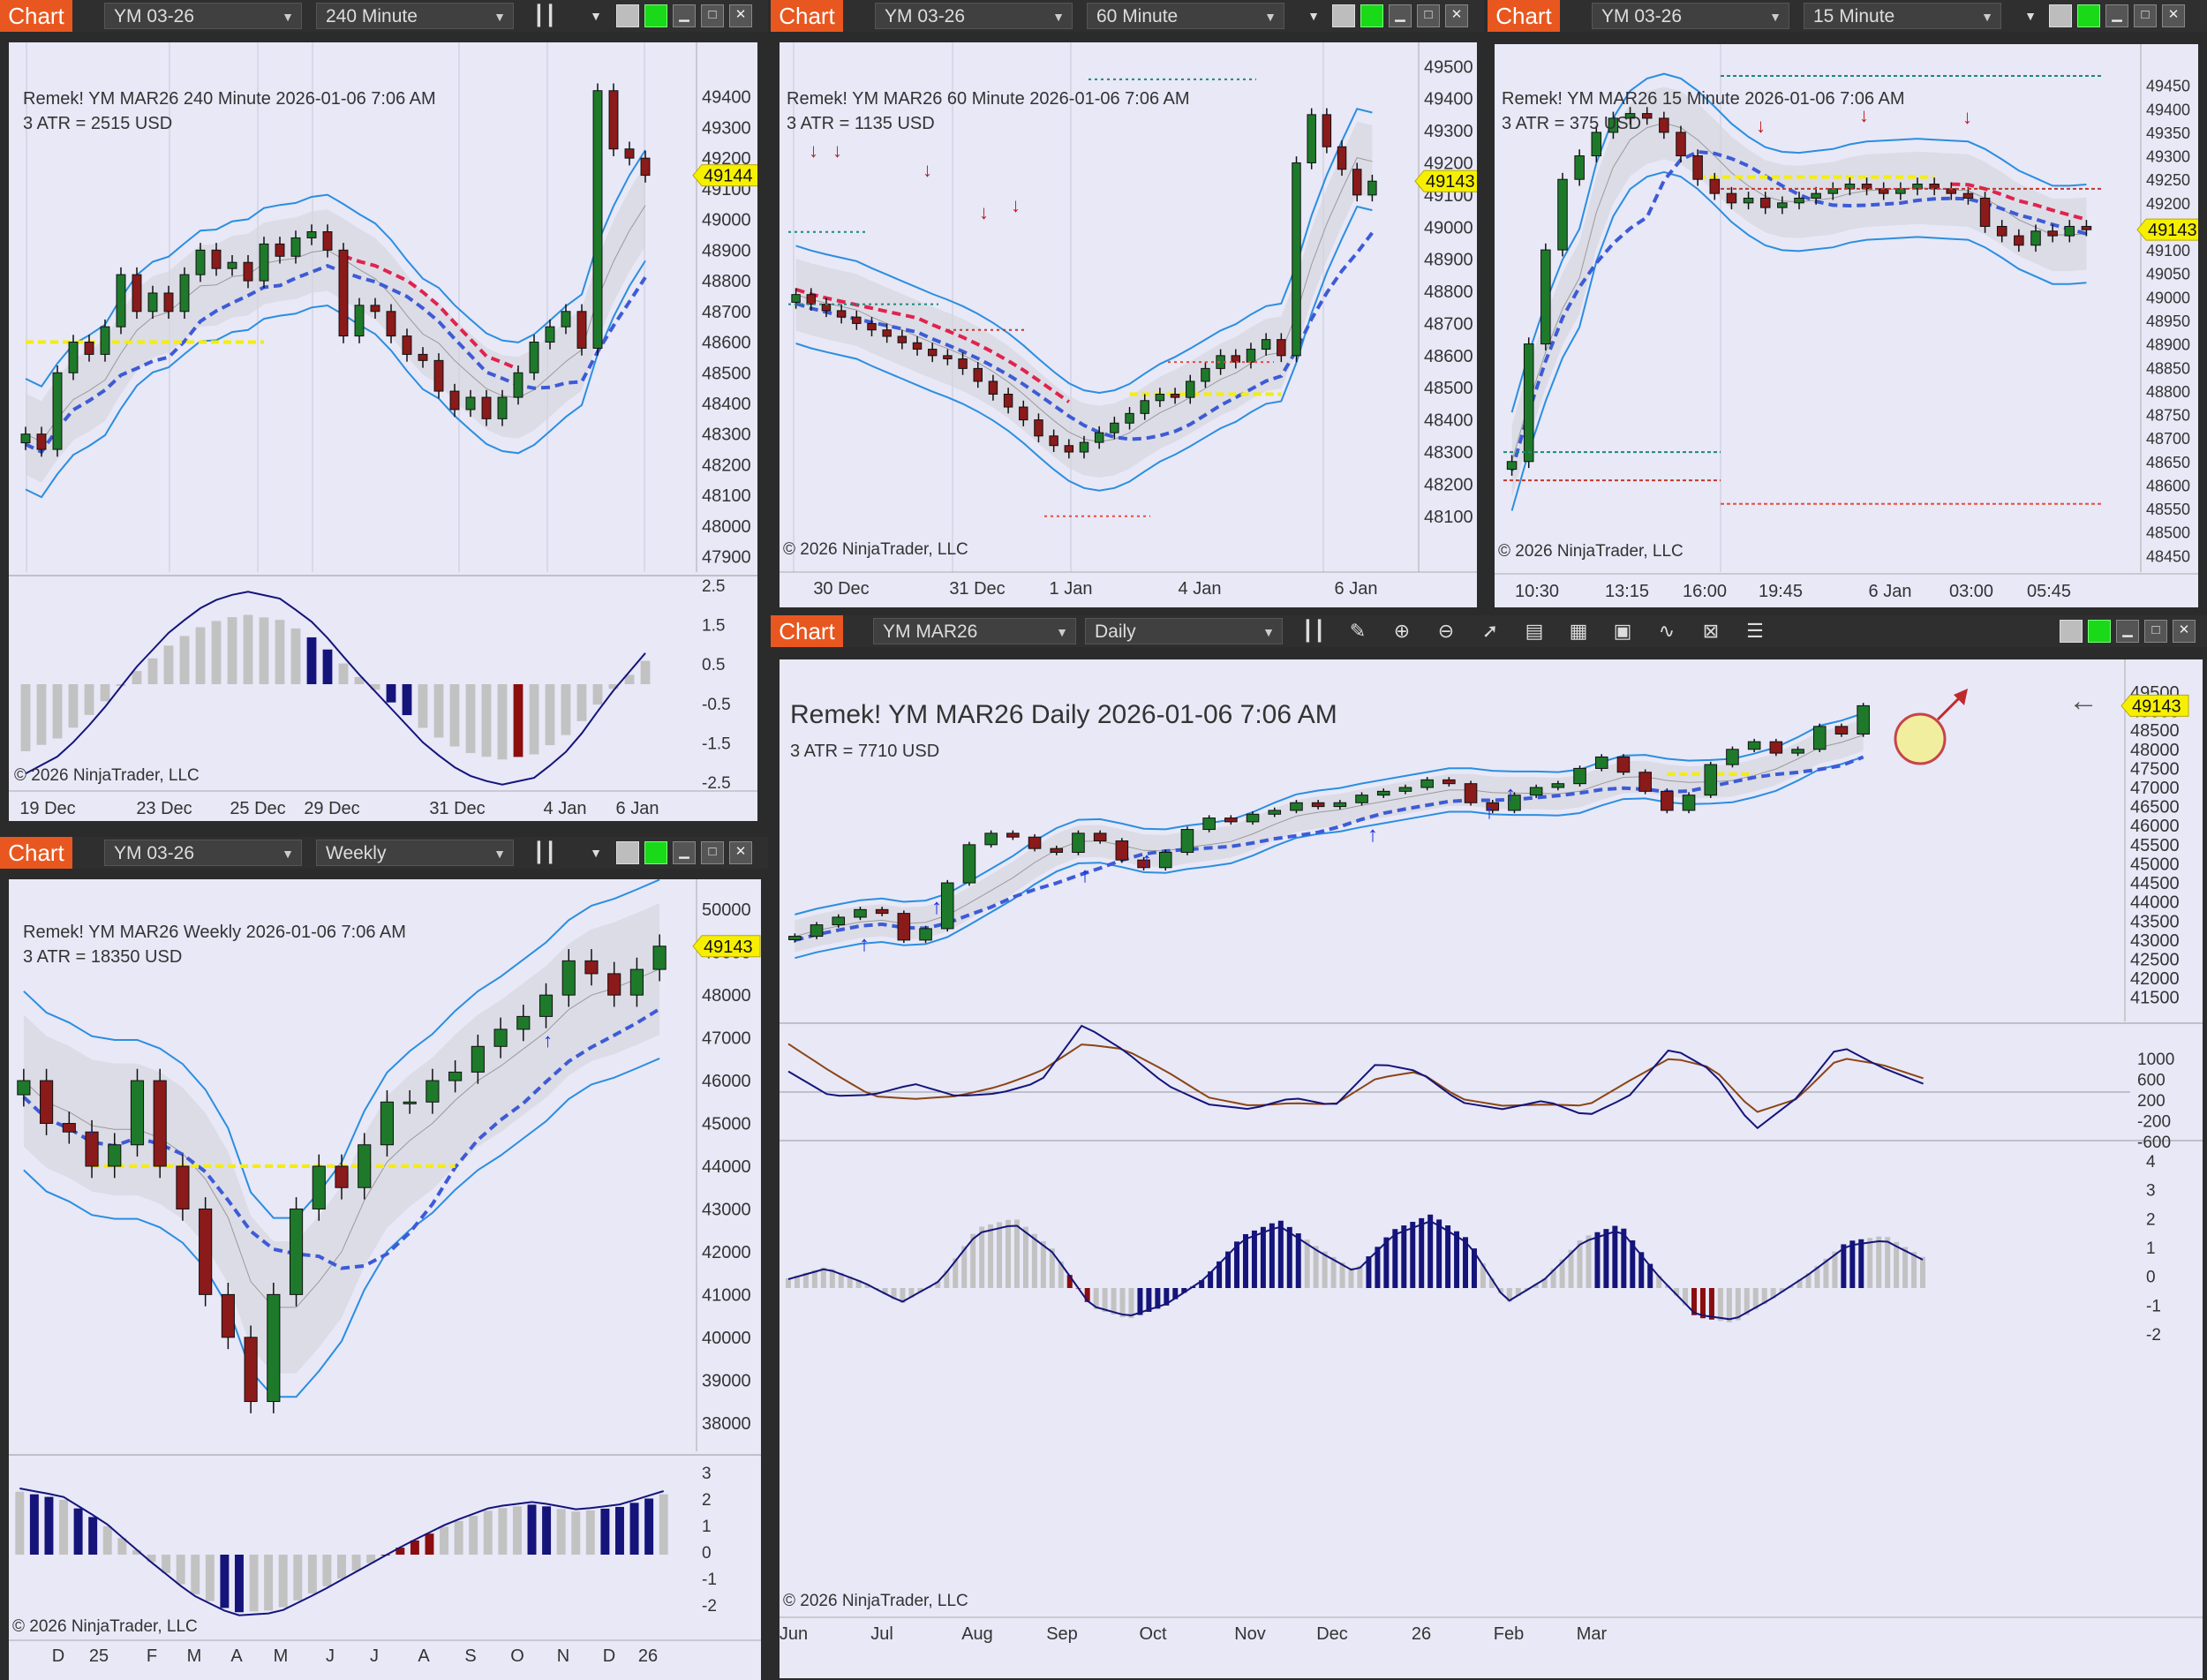 Image resolution: width=2207 pixels, height=1680 pixels. I want to click on indicators-icon: ∿, so click(1667, 631).